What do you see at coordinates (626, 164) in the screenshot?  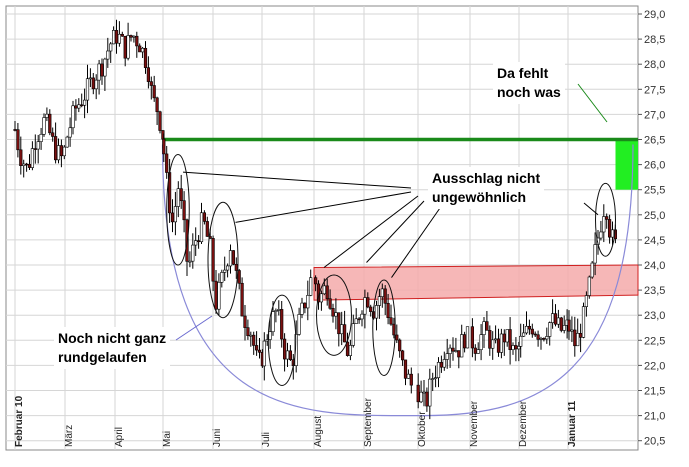 I see `target-zone` at bounding box center [626, 164].